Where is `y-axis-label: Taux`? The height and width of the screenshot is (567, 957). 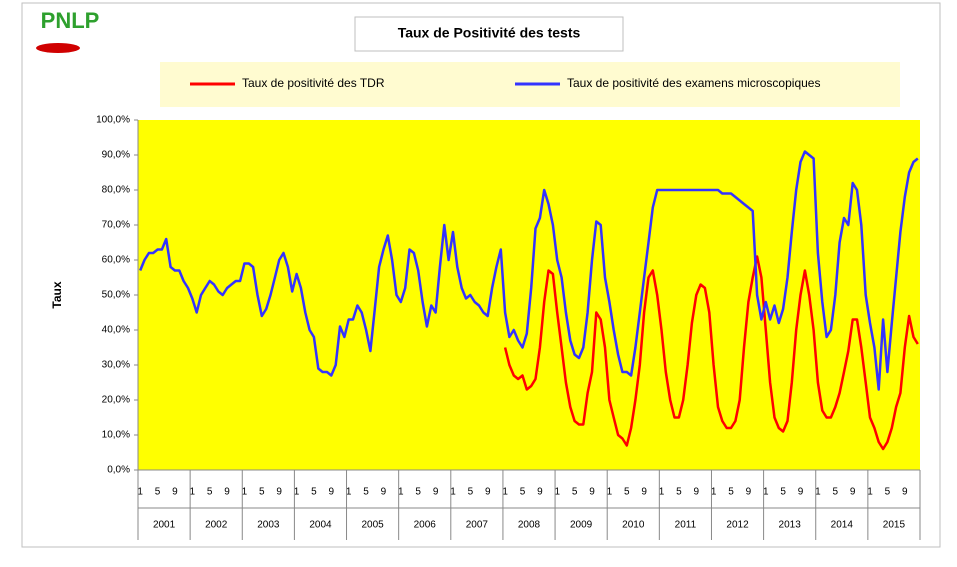
y-axis-label: Taux is located at coordinates (57, 294).